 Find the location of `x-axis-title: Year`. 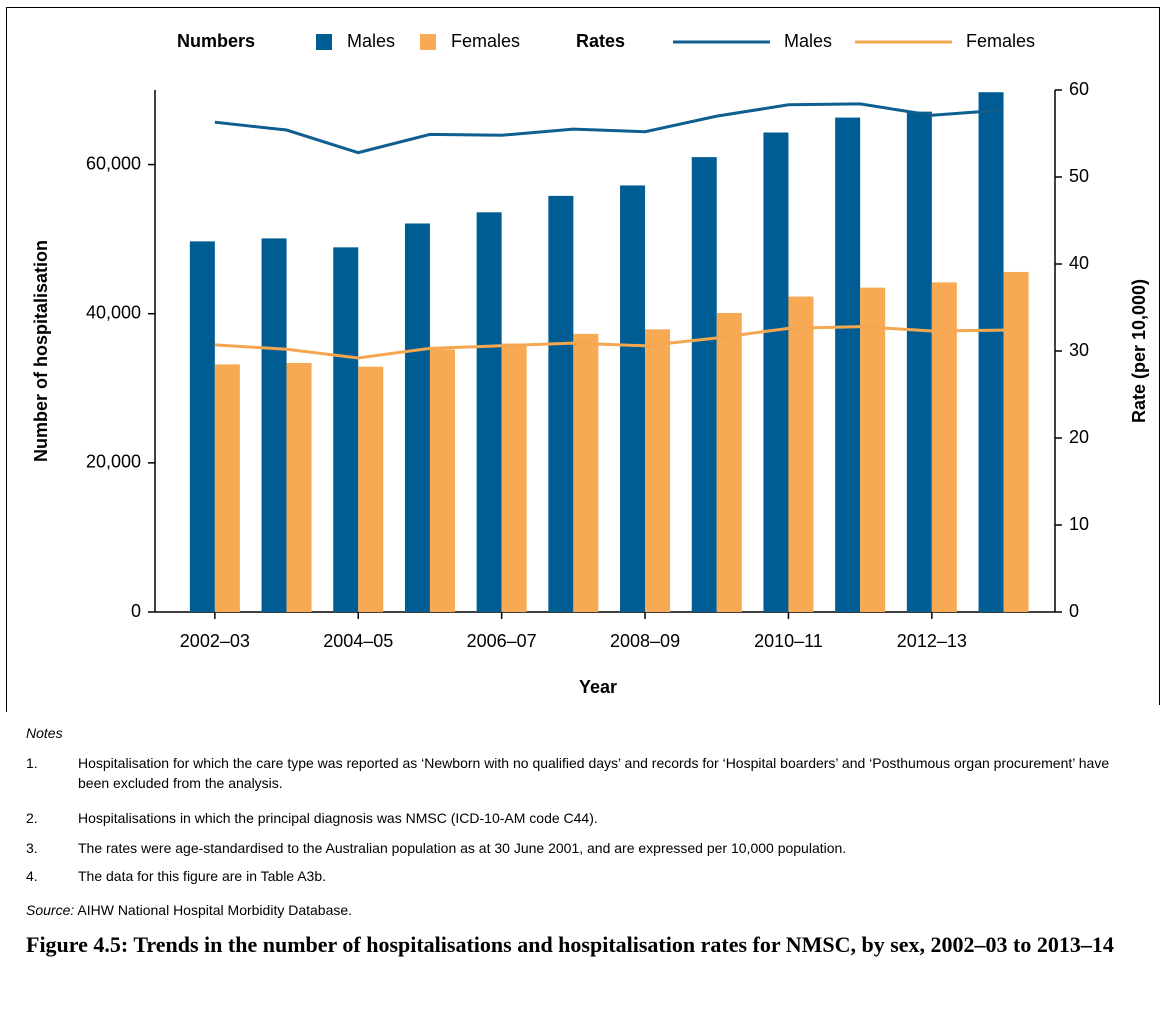

x-axis-title: Year is located at coordinates (598, 687).